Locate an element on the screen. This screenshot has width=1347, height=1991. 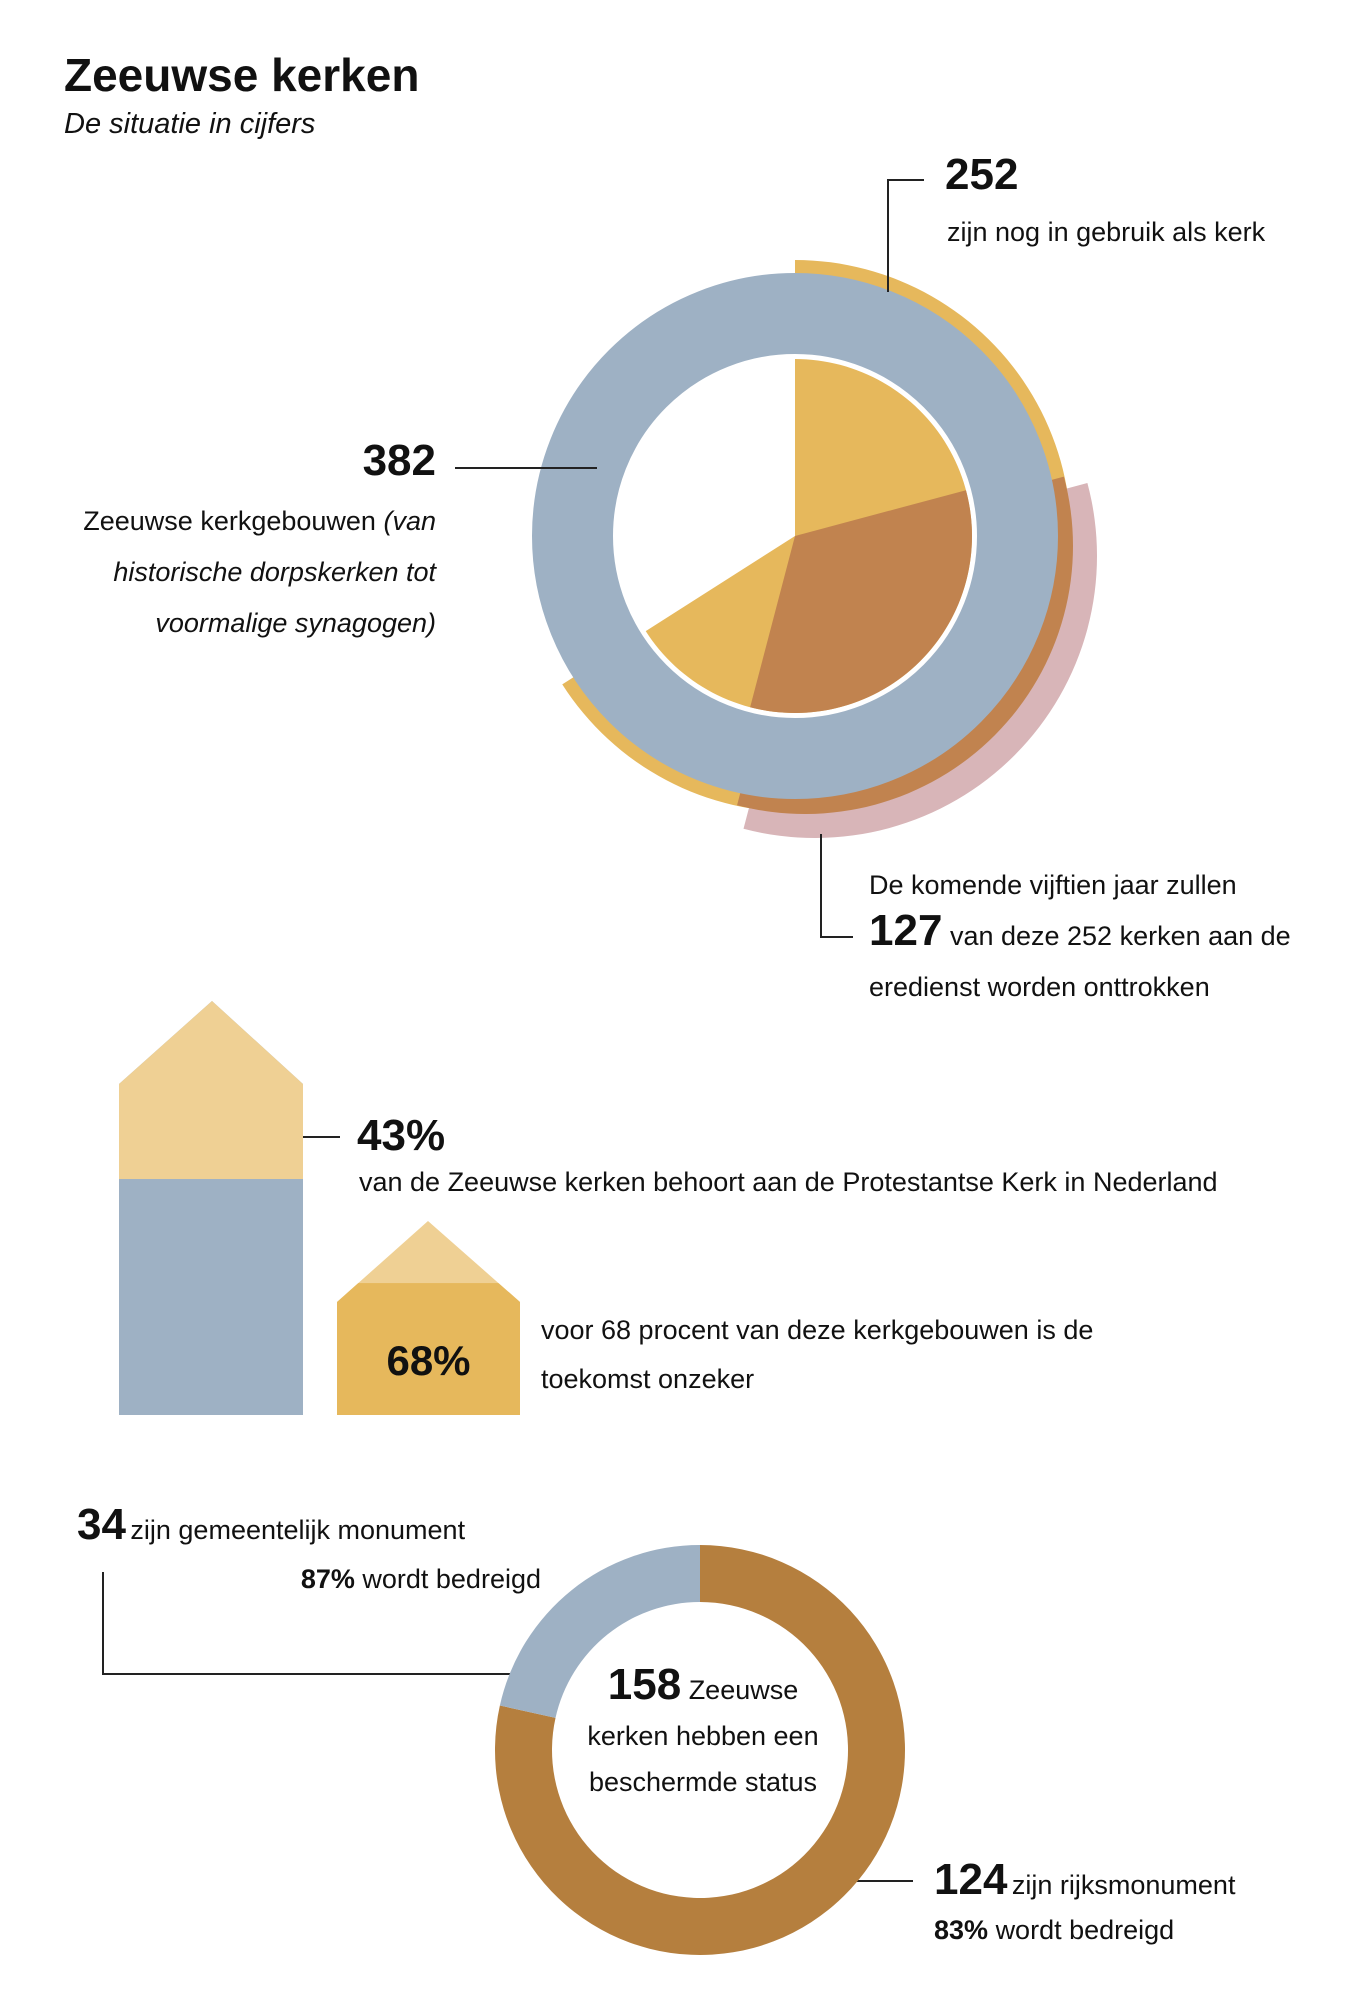
uncertain-share-fill is located at coordinates (428, 1349).